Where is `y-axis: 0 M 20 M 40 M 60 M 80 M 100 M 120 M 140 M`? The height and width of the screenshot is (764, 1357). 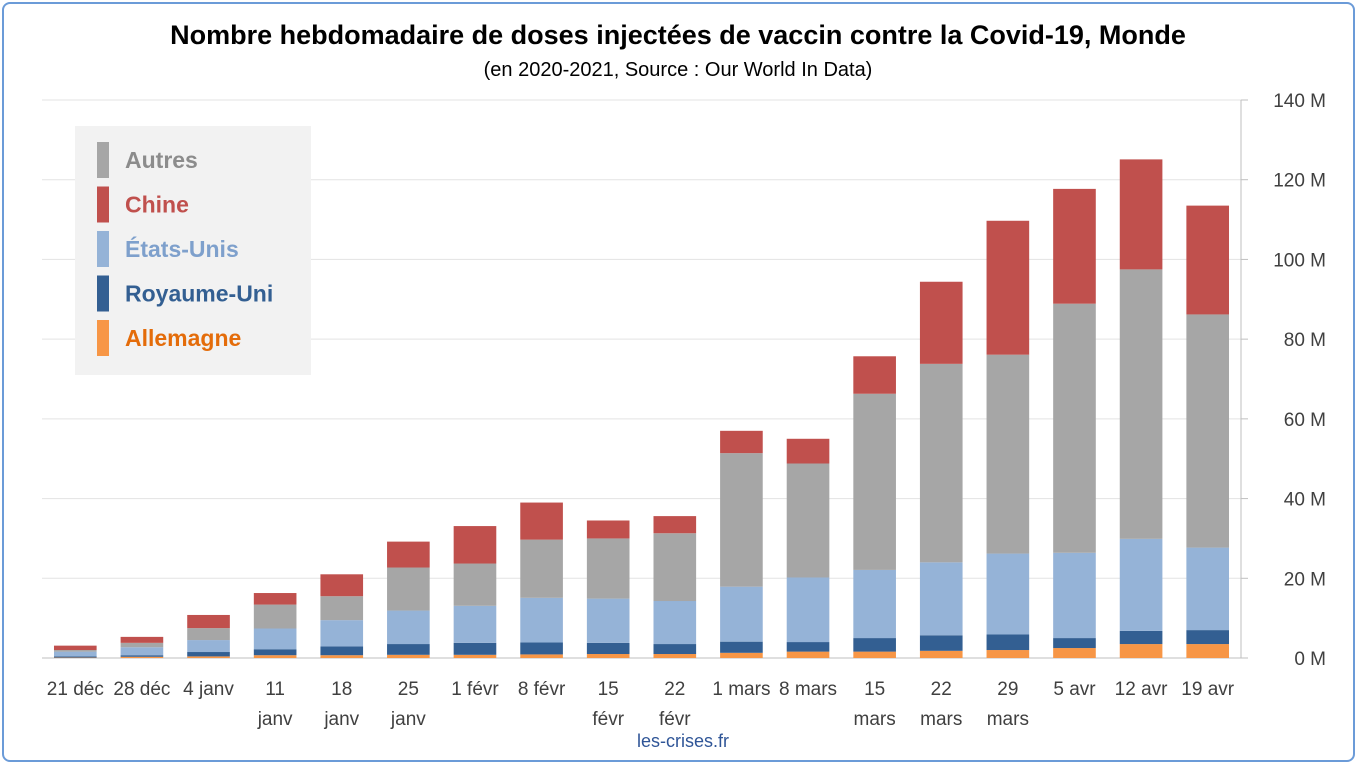 y-axis: 0 M 20 M 40 M 60 M 80 M 100 M 120 M 140 M is located at coordinates (1283, 380).